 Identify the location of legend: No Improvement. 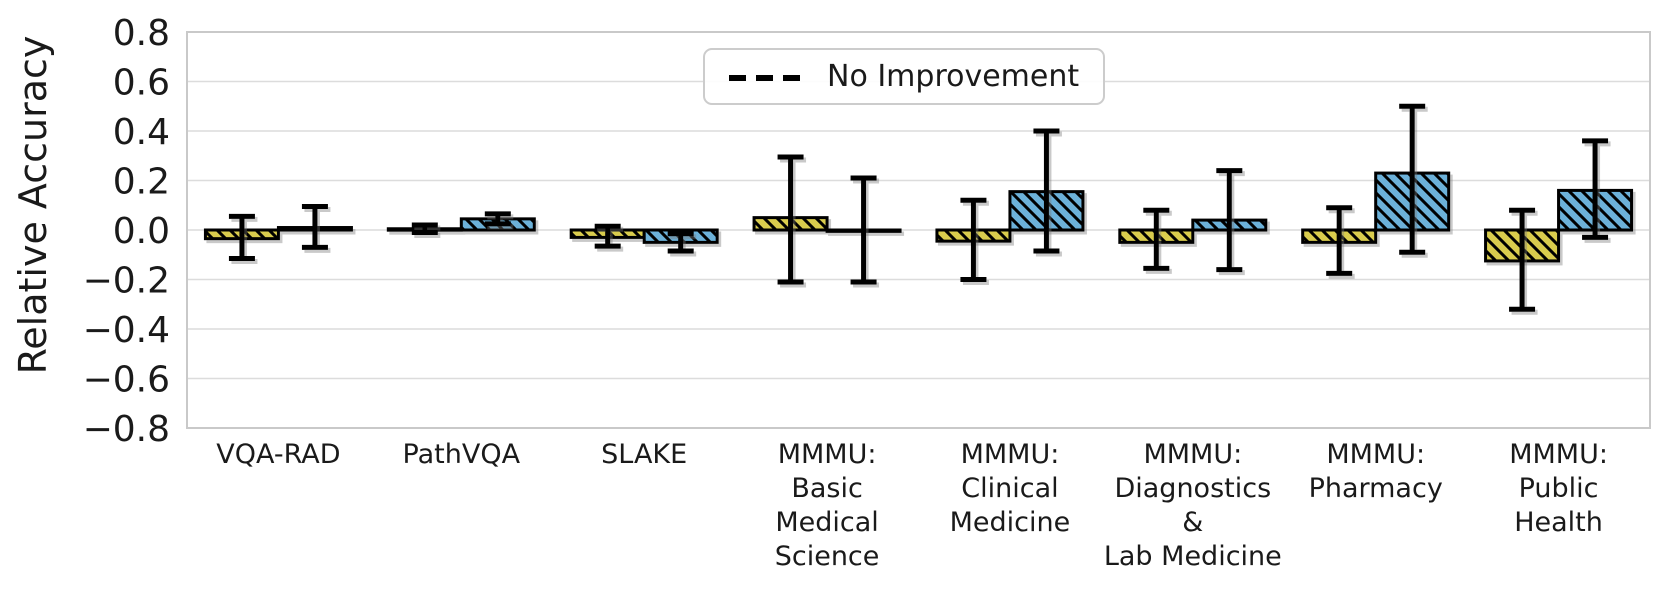
(904, 76).